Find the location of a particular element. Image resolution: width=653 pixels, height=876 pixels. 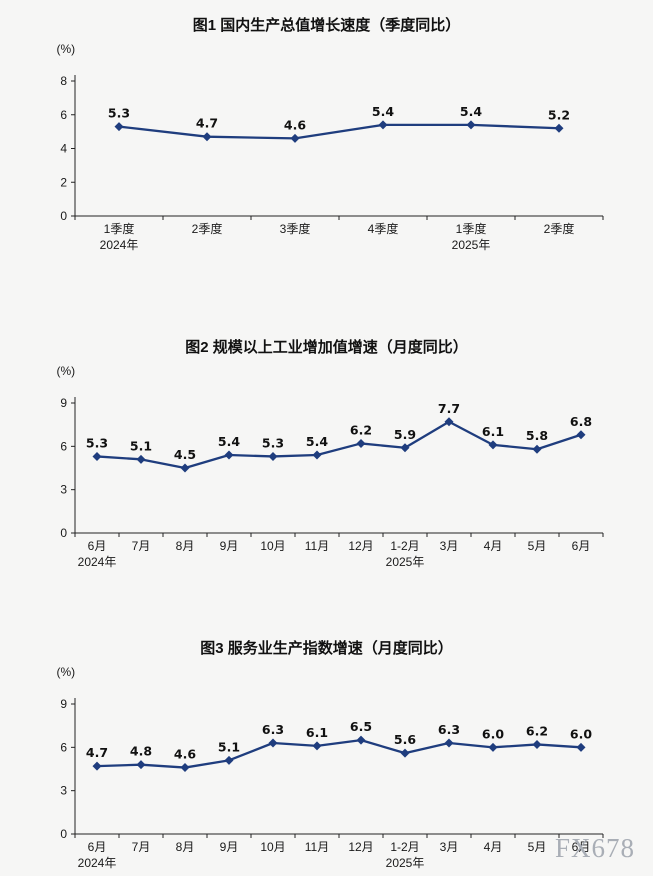

data-point-label: 6.8 is located at coordinates (580, 421).